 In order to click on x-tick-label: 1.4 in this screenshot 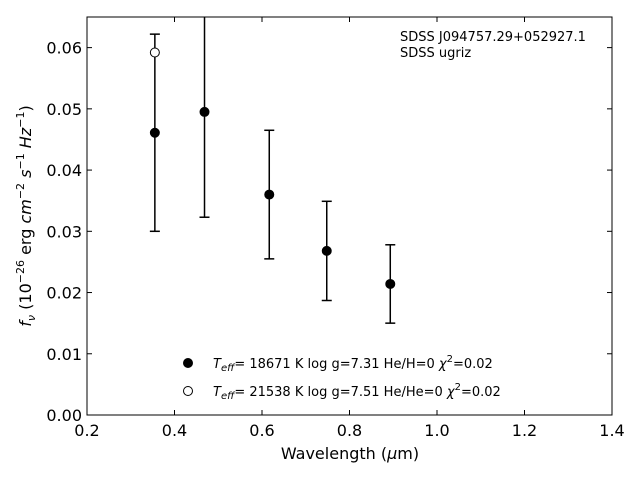, I will do `click(611, 430)`.